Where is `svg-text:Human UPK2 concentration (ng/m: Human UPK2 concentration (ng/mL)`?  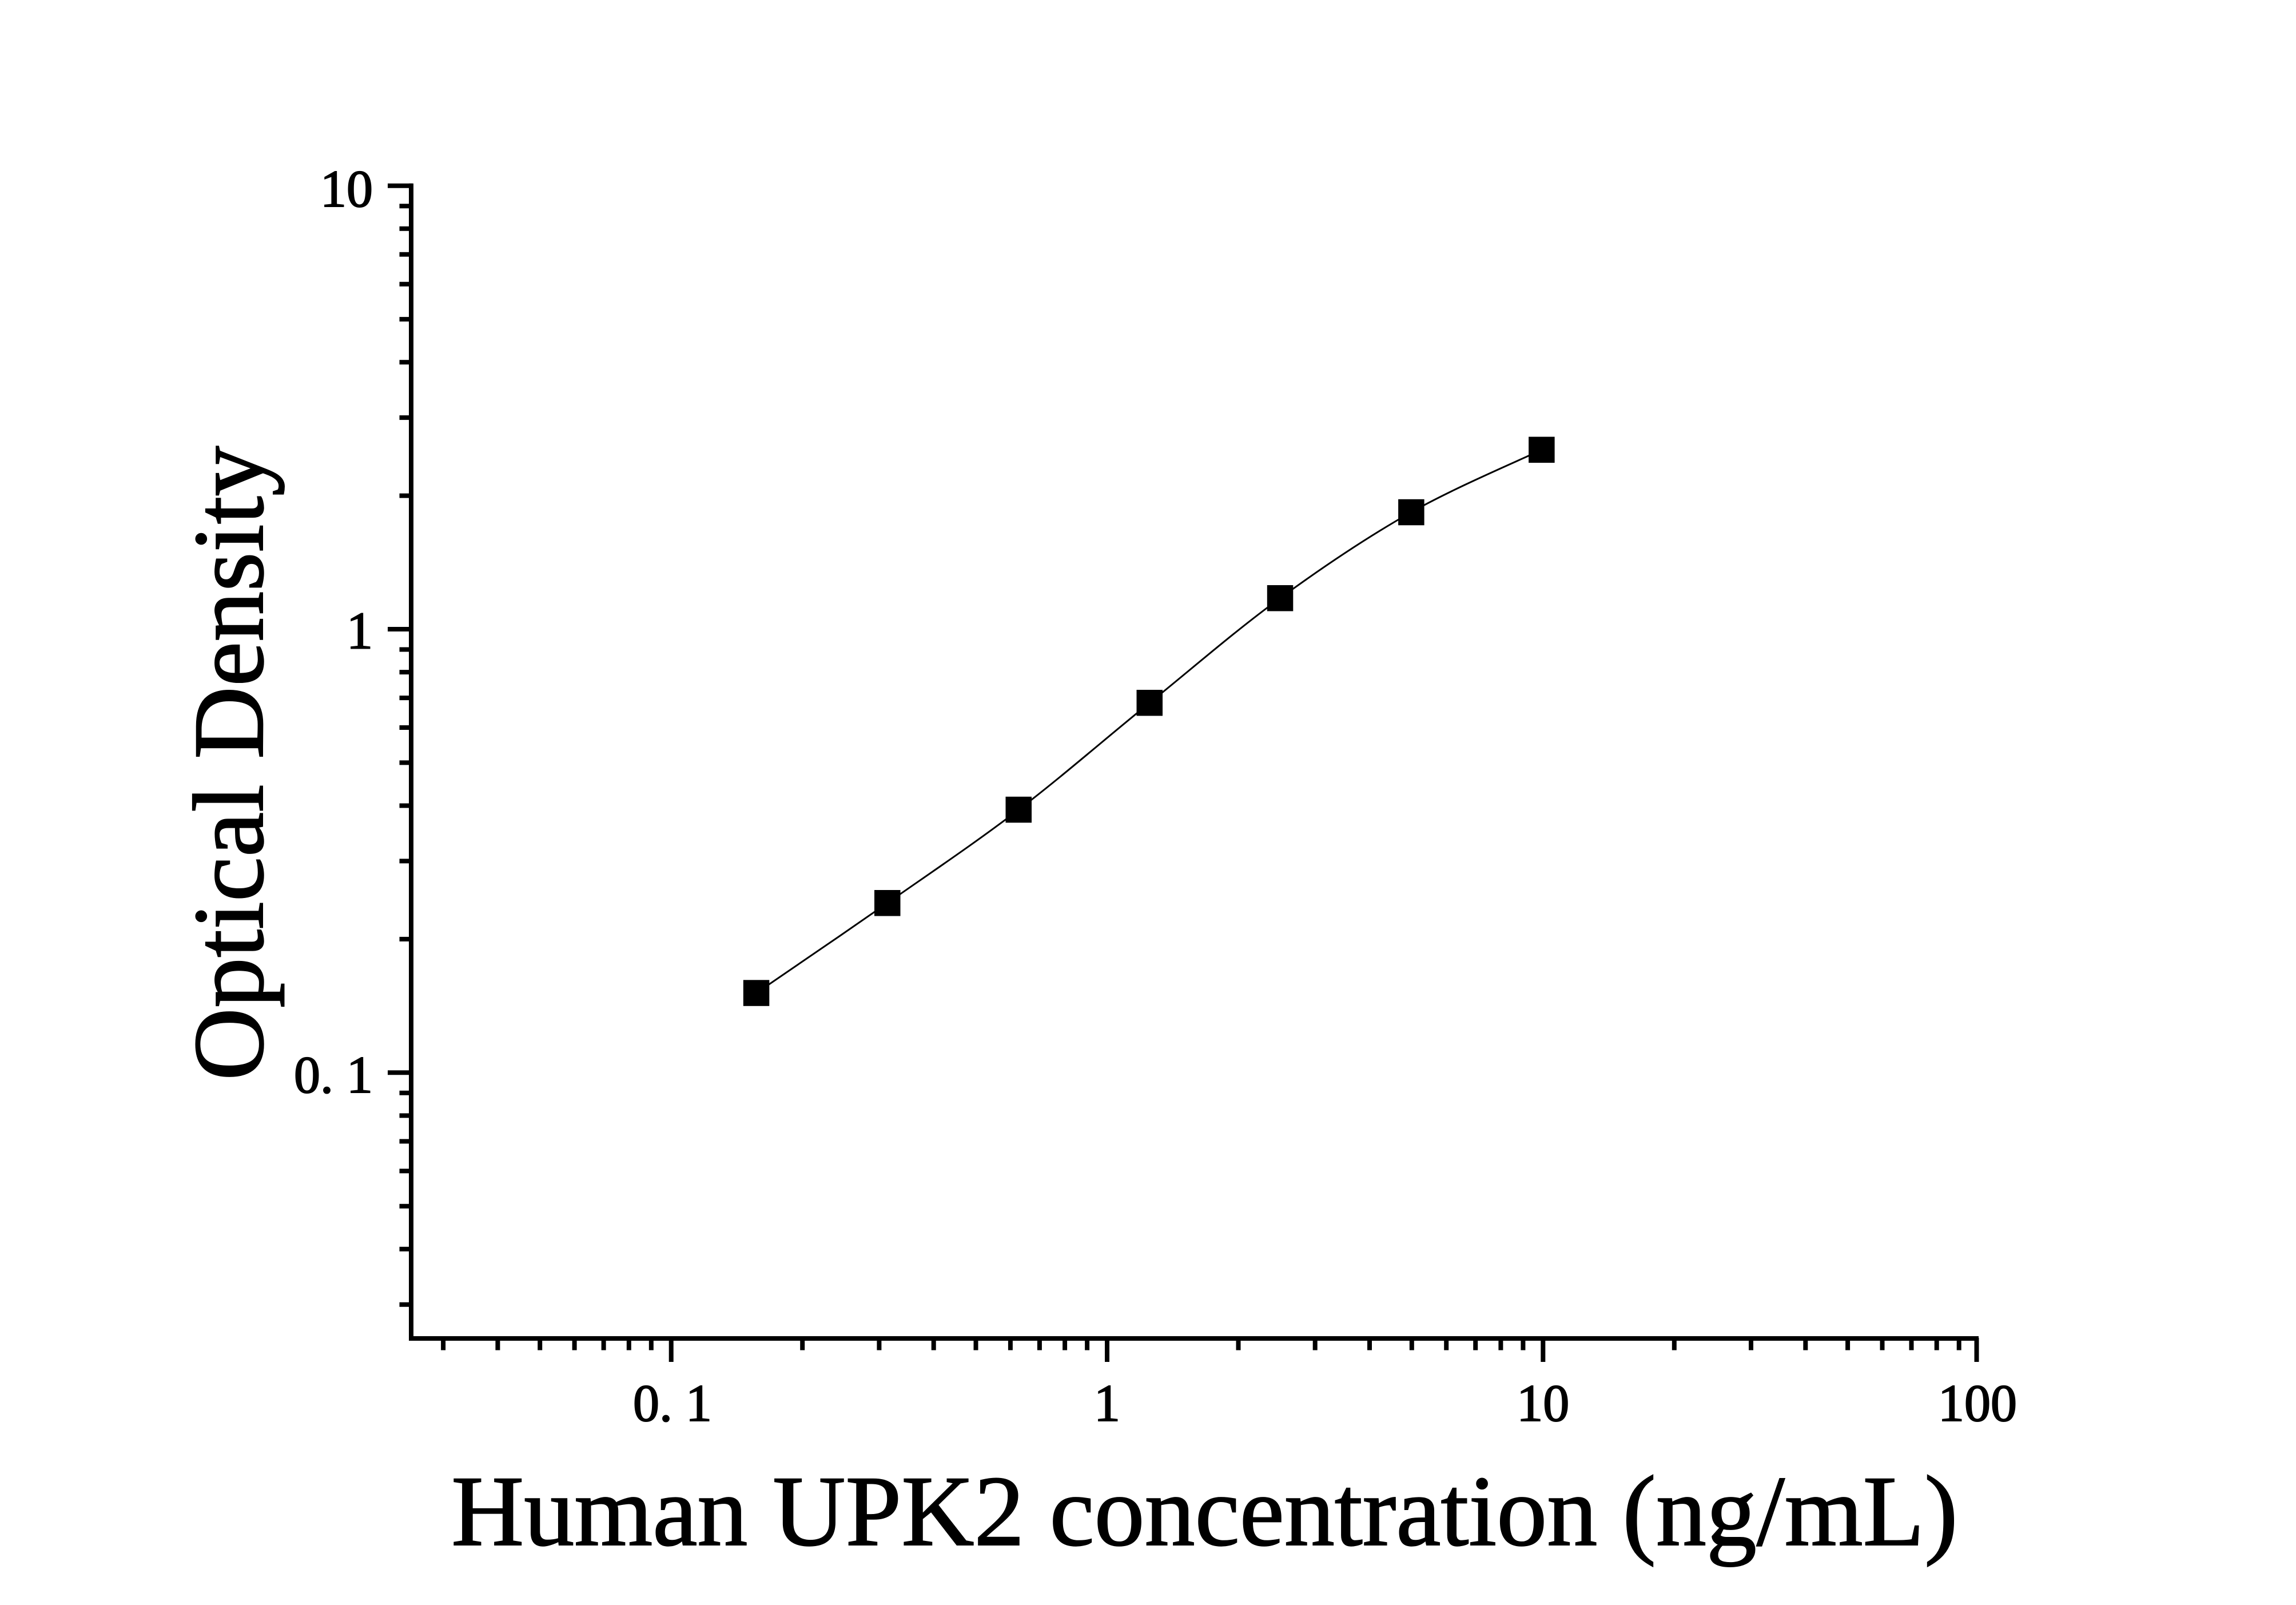 svg-text:Human UPK2 concentration (ng/m: Human UPK2 concentration (ng/mL) is located at coordinates (1205, 1511).